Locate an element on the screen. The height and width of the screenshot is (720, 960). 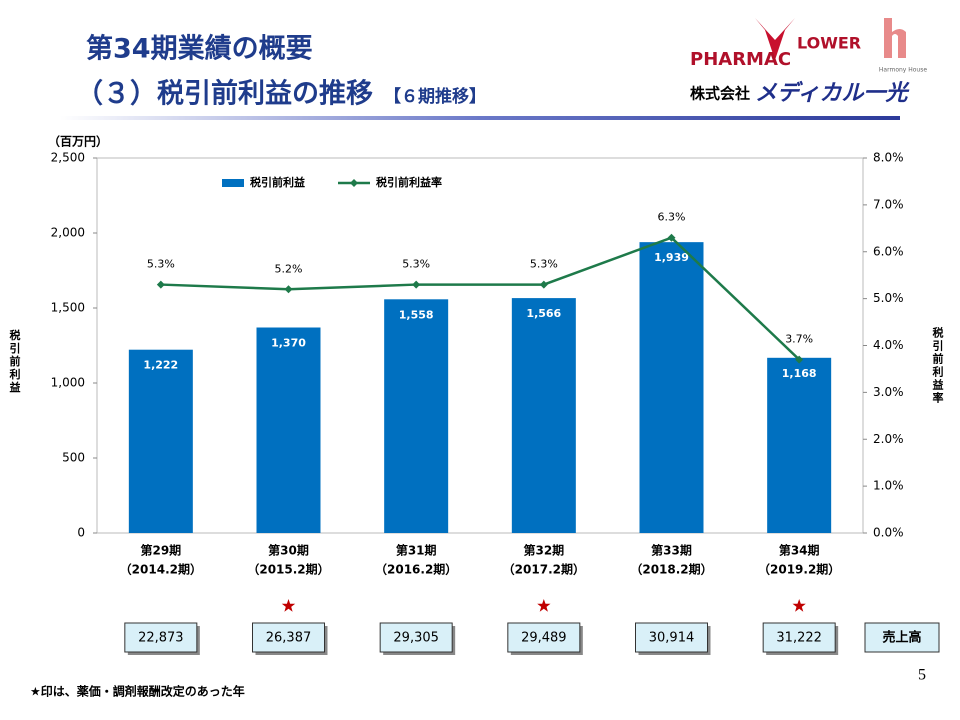
logo-flower: LOWER is located at coordinates (829, 43).